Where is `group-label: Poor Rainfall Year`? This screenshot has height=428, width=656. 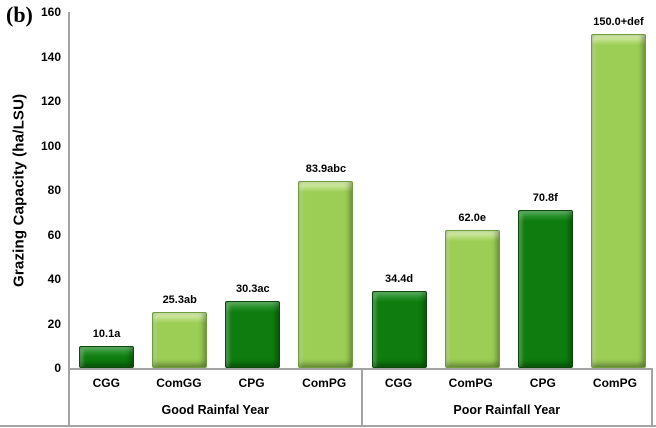
group-label: Poor Rainfall Year is located at coordinates (507, 410).